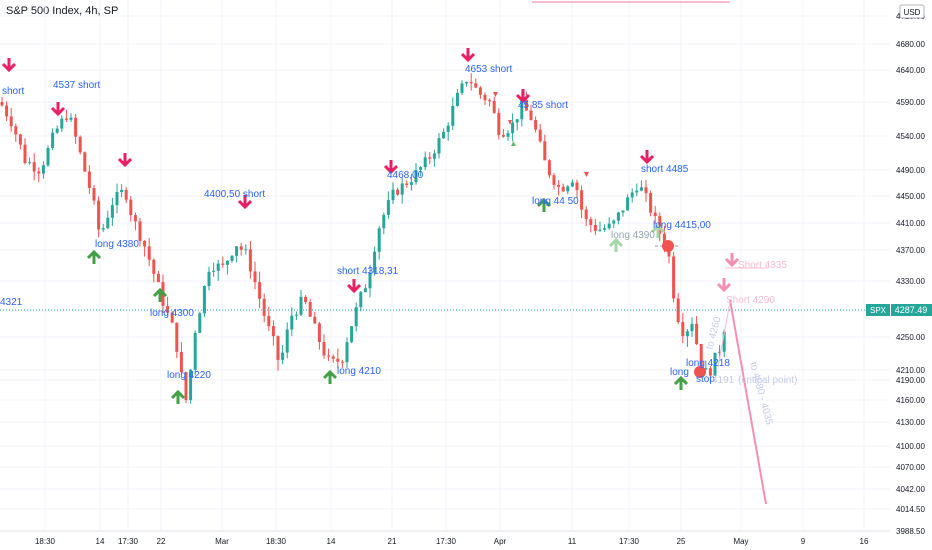 The width and height of the screenshot is (932, 550). I want to click on y-tick-label: 4130.00, so click(910, 422).